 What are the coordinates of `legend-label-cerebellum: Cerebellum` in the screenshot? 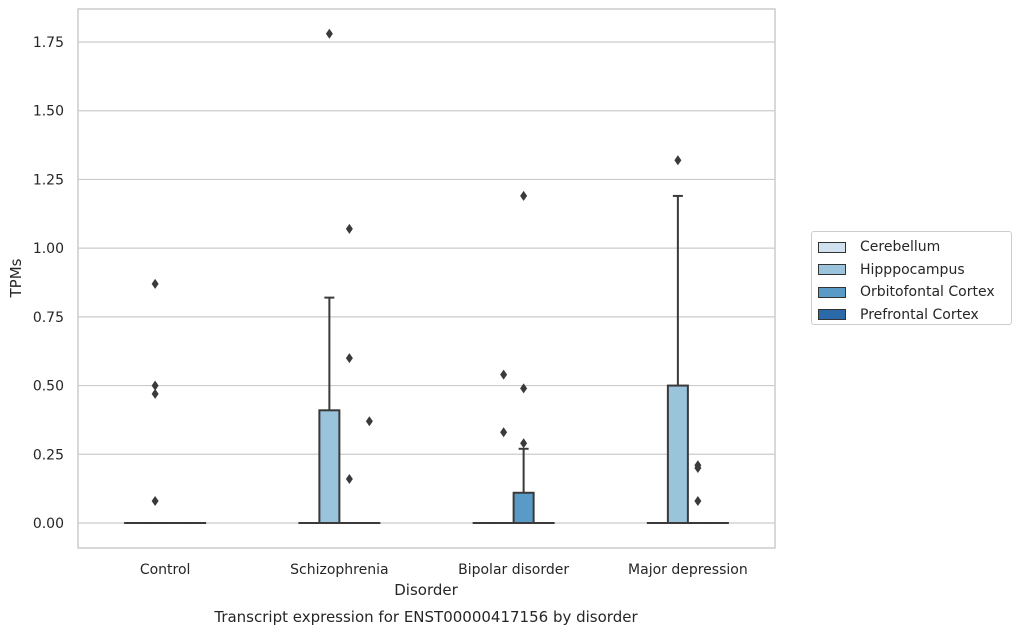 It's located at (900, 247).